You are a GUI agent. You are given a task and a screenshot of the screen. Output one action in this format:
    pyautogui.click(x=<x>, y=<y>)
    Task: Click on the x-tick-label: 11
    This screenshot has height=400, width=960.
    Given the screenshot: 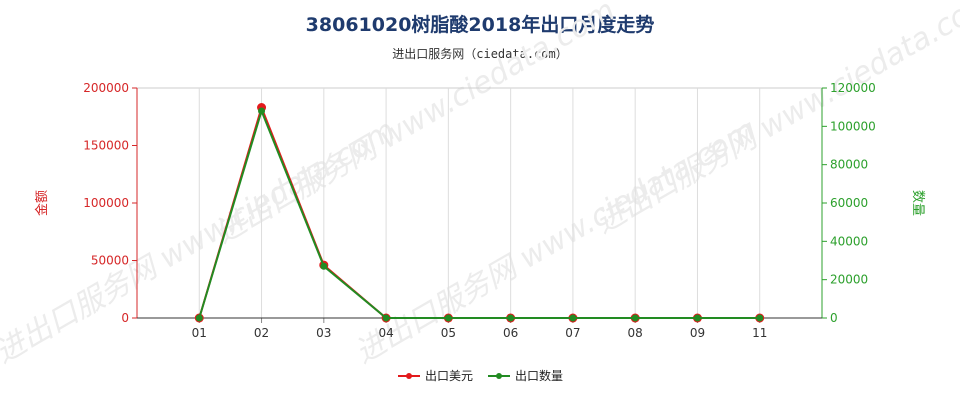 What is the action you would take?
    pyautogui.click(x=759, y=333)
    